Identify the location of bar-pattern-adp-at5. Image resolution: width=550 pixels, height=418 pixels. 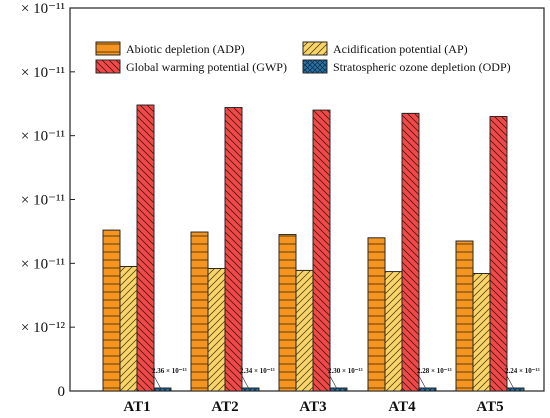
(464, 316).